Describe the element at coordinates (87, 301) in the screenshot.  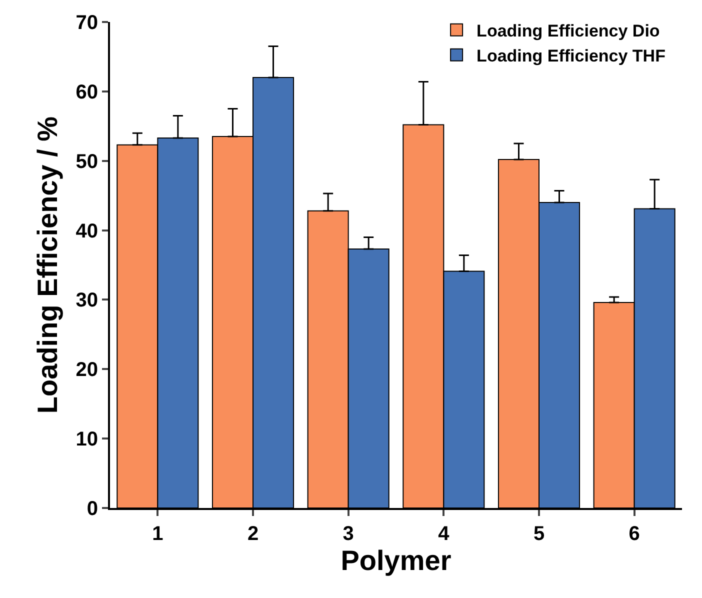
I see `y-tick-label: 30` at that location.